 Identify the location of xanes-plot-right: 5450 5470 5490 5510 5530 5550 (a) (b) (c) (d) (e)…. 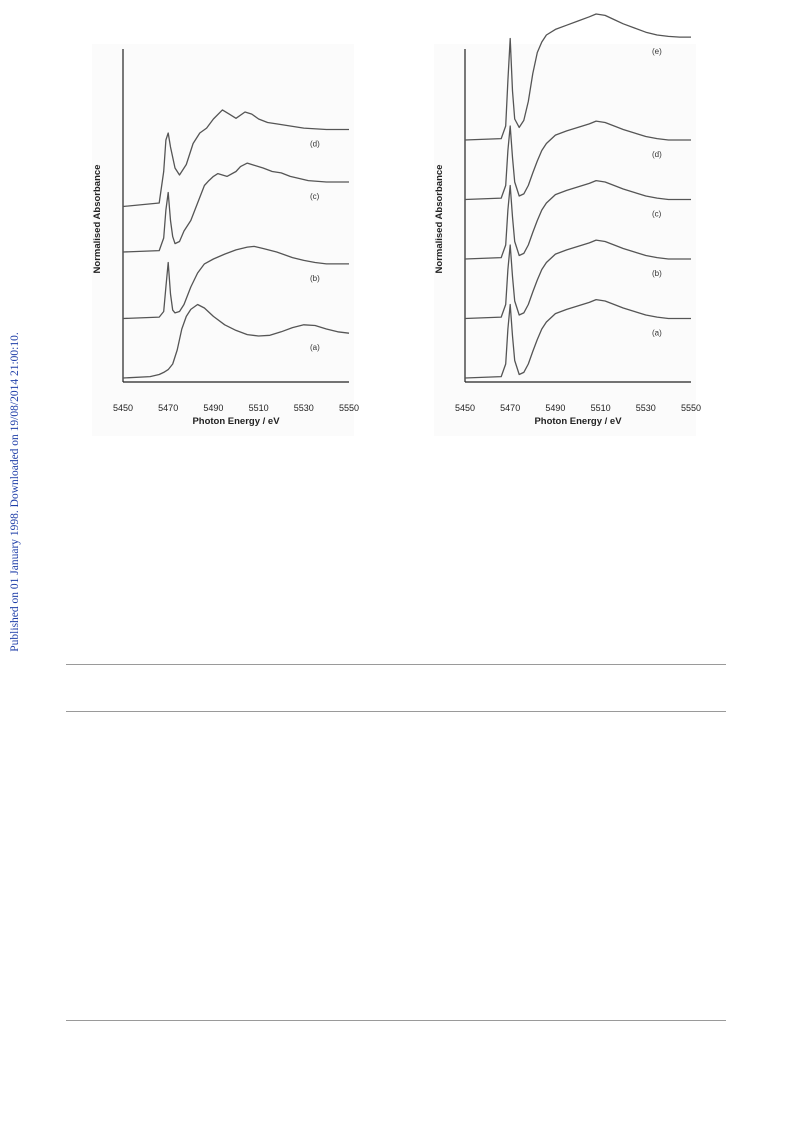
(567, 220).